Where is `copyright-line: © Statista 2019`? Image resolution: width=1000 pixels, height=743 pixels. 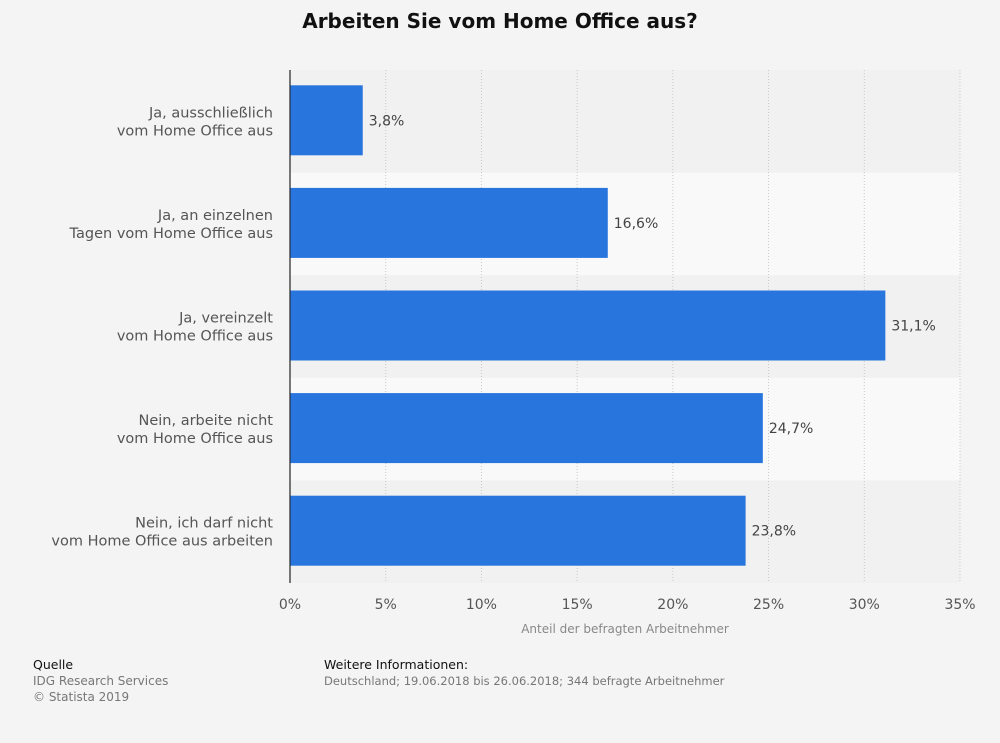 copyright-line: © Statista 2019 is located at coordinates (81, 697).